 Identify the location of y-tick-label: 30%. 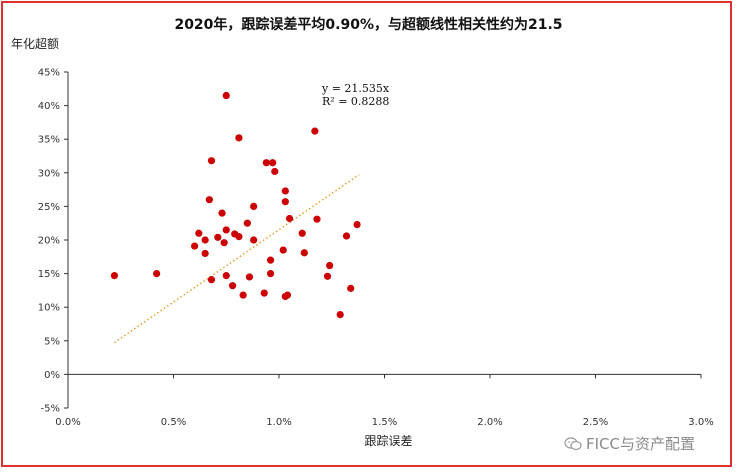
(49, 173).